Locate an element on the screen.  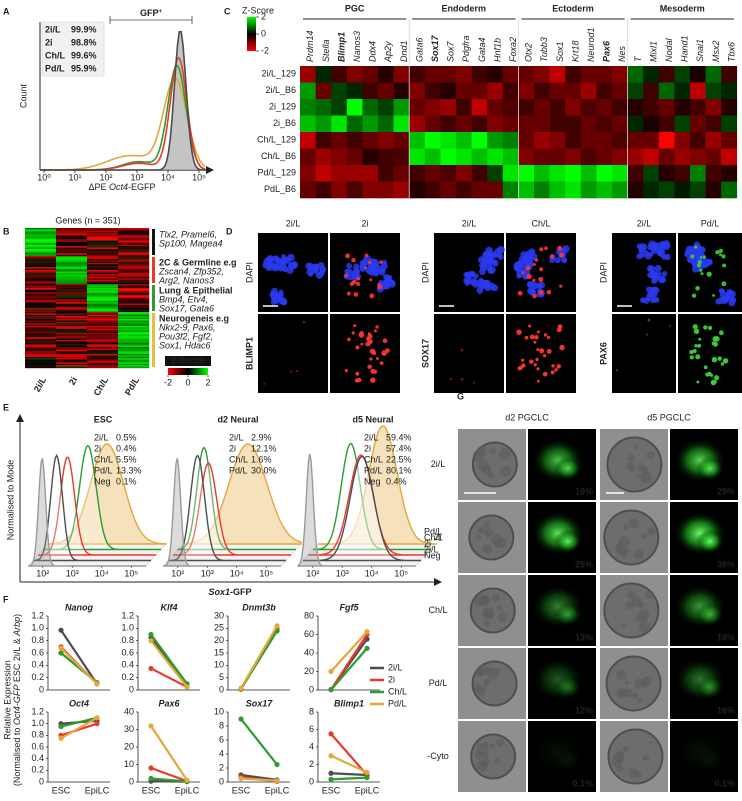
y-tick-label: 0 is located at coordinates (131, 689).